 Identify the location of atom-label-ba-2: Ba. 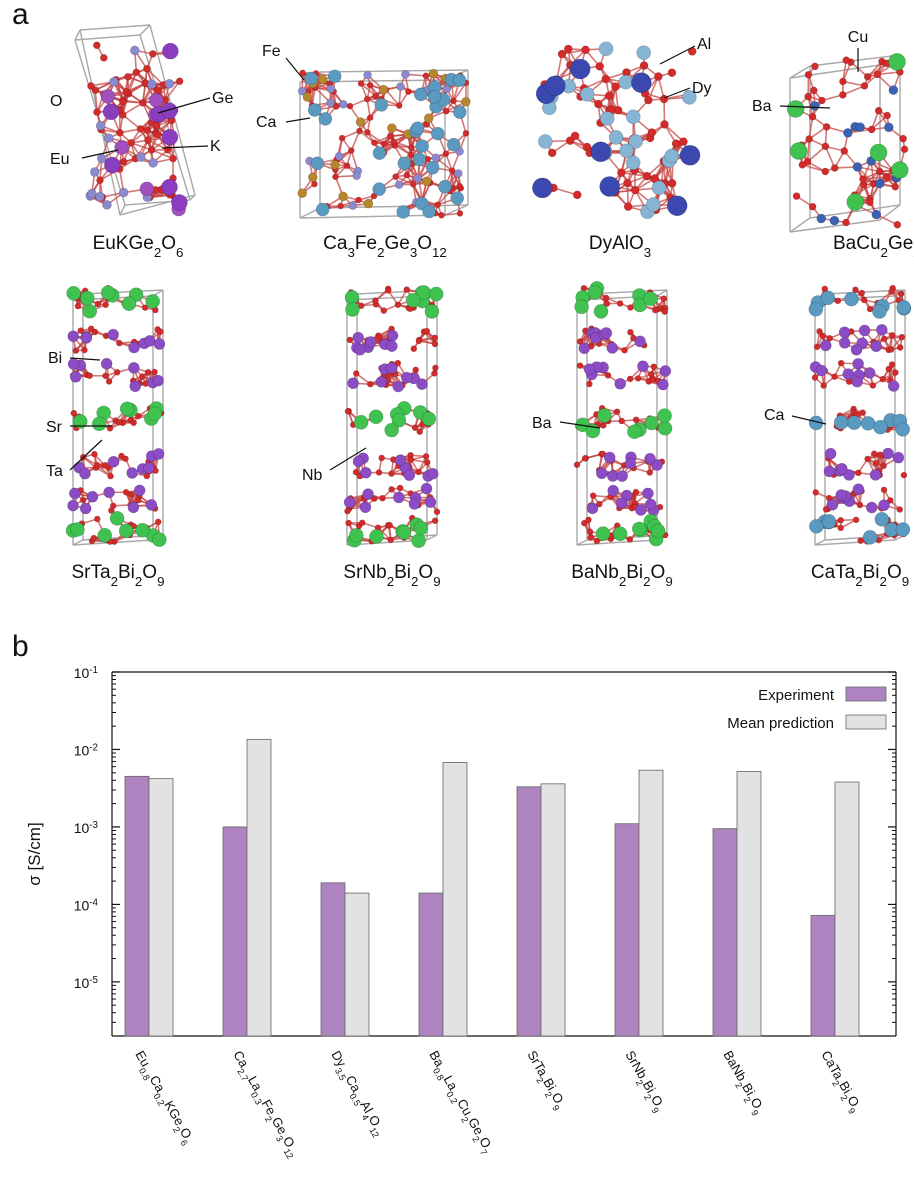
(542, 423).